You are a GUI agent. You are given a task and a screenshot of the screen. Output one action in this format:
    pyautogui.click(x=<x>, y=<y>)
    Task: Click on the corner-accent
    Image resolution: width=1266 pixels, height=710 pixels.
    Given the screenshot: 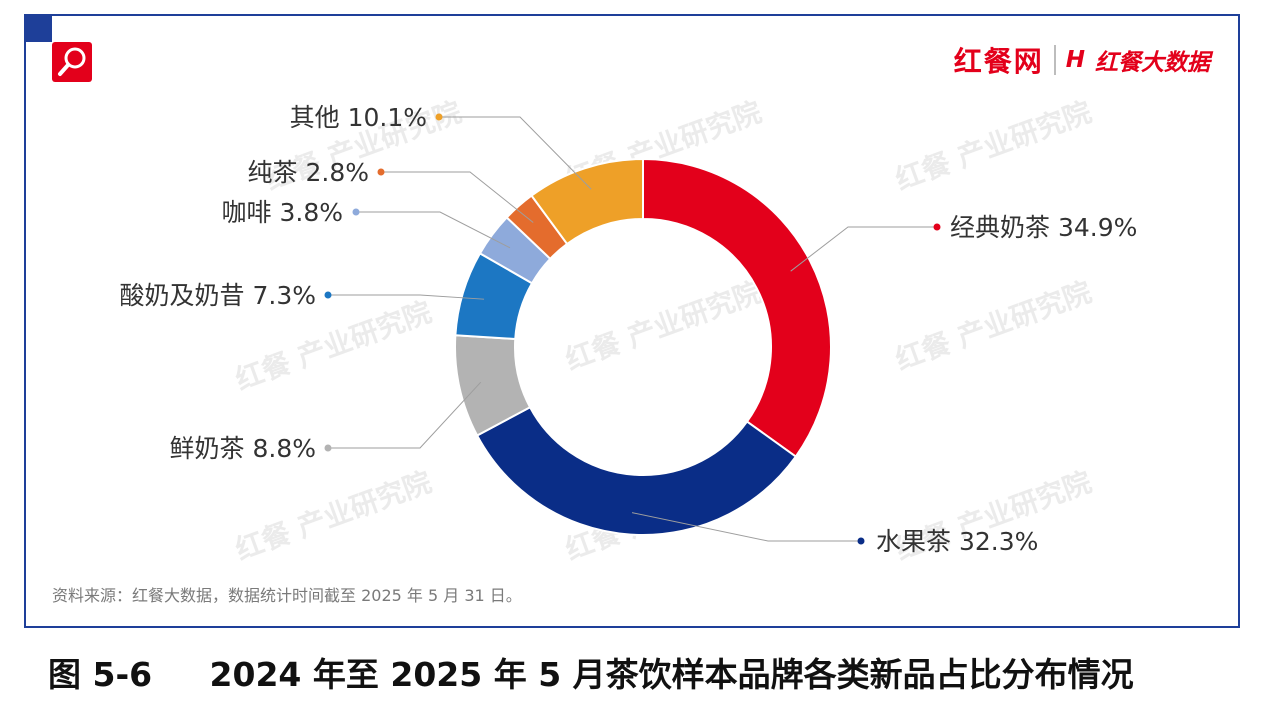 What is the action you would take?
    pyautogui.click(x=38, y=28)
    